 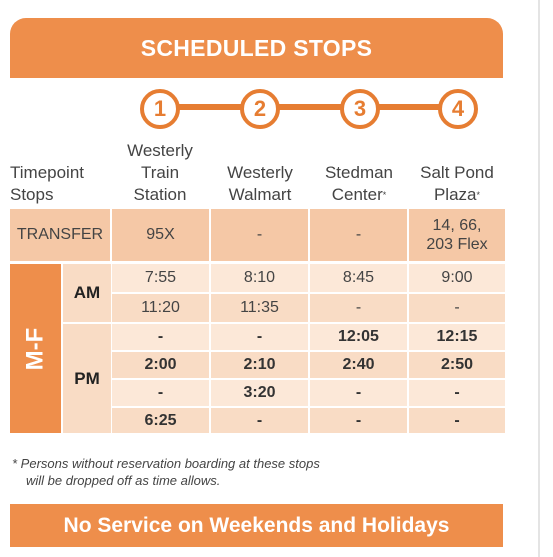 What do you see at coordinates (358, 278) in the screenshot?
I see `schedule-cell: 8:45` at bounding box center [358, 278].